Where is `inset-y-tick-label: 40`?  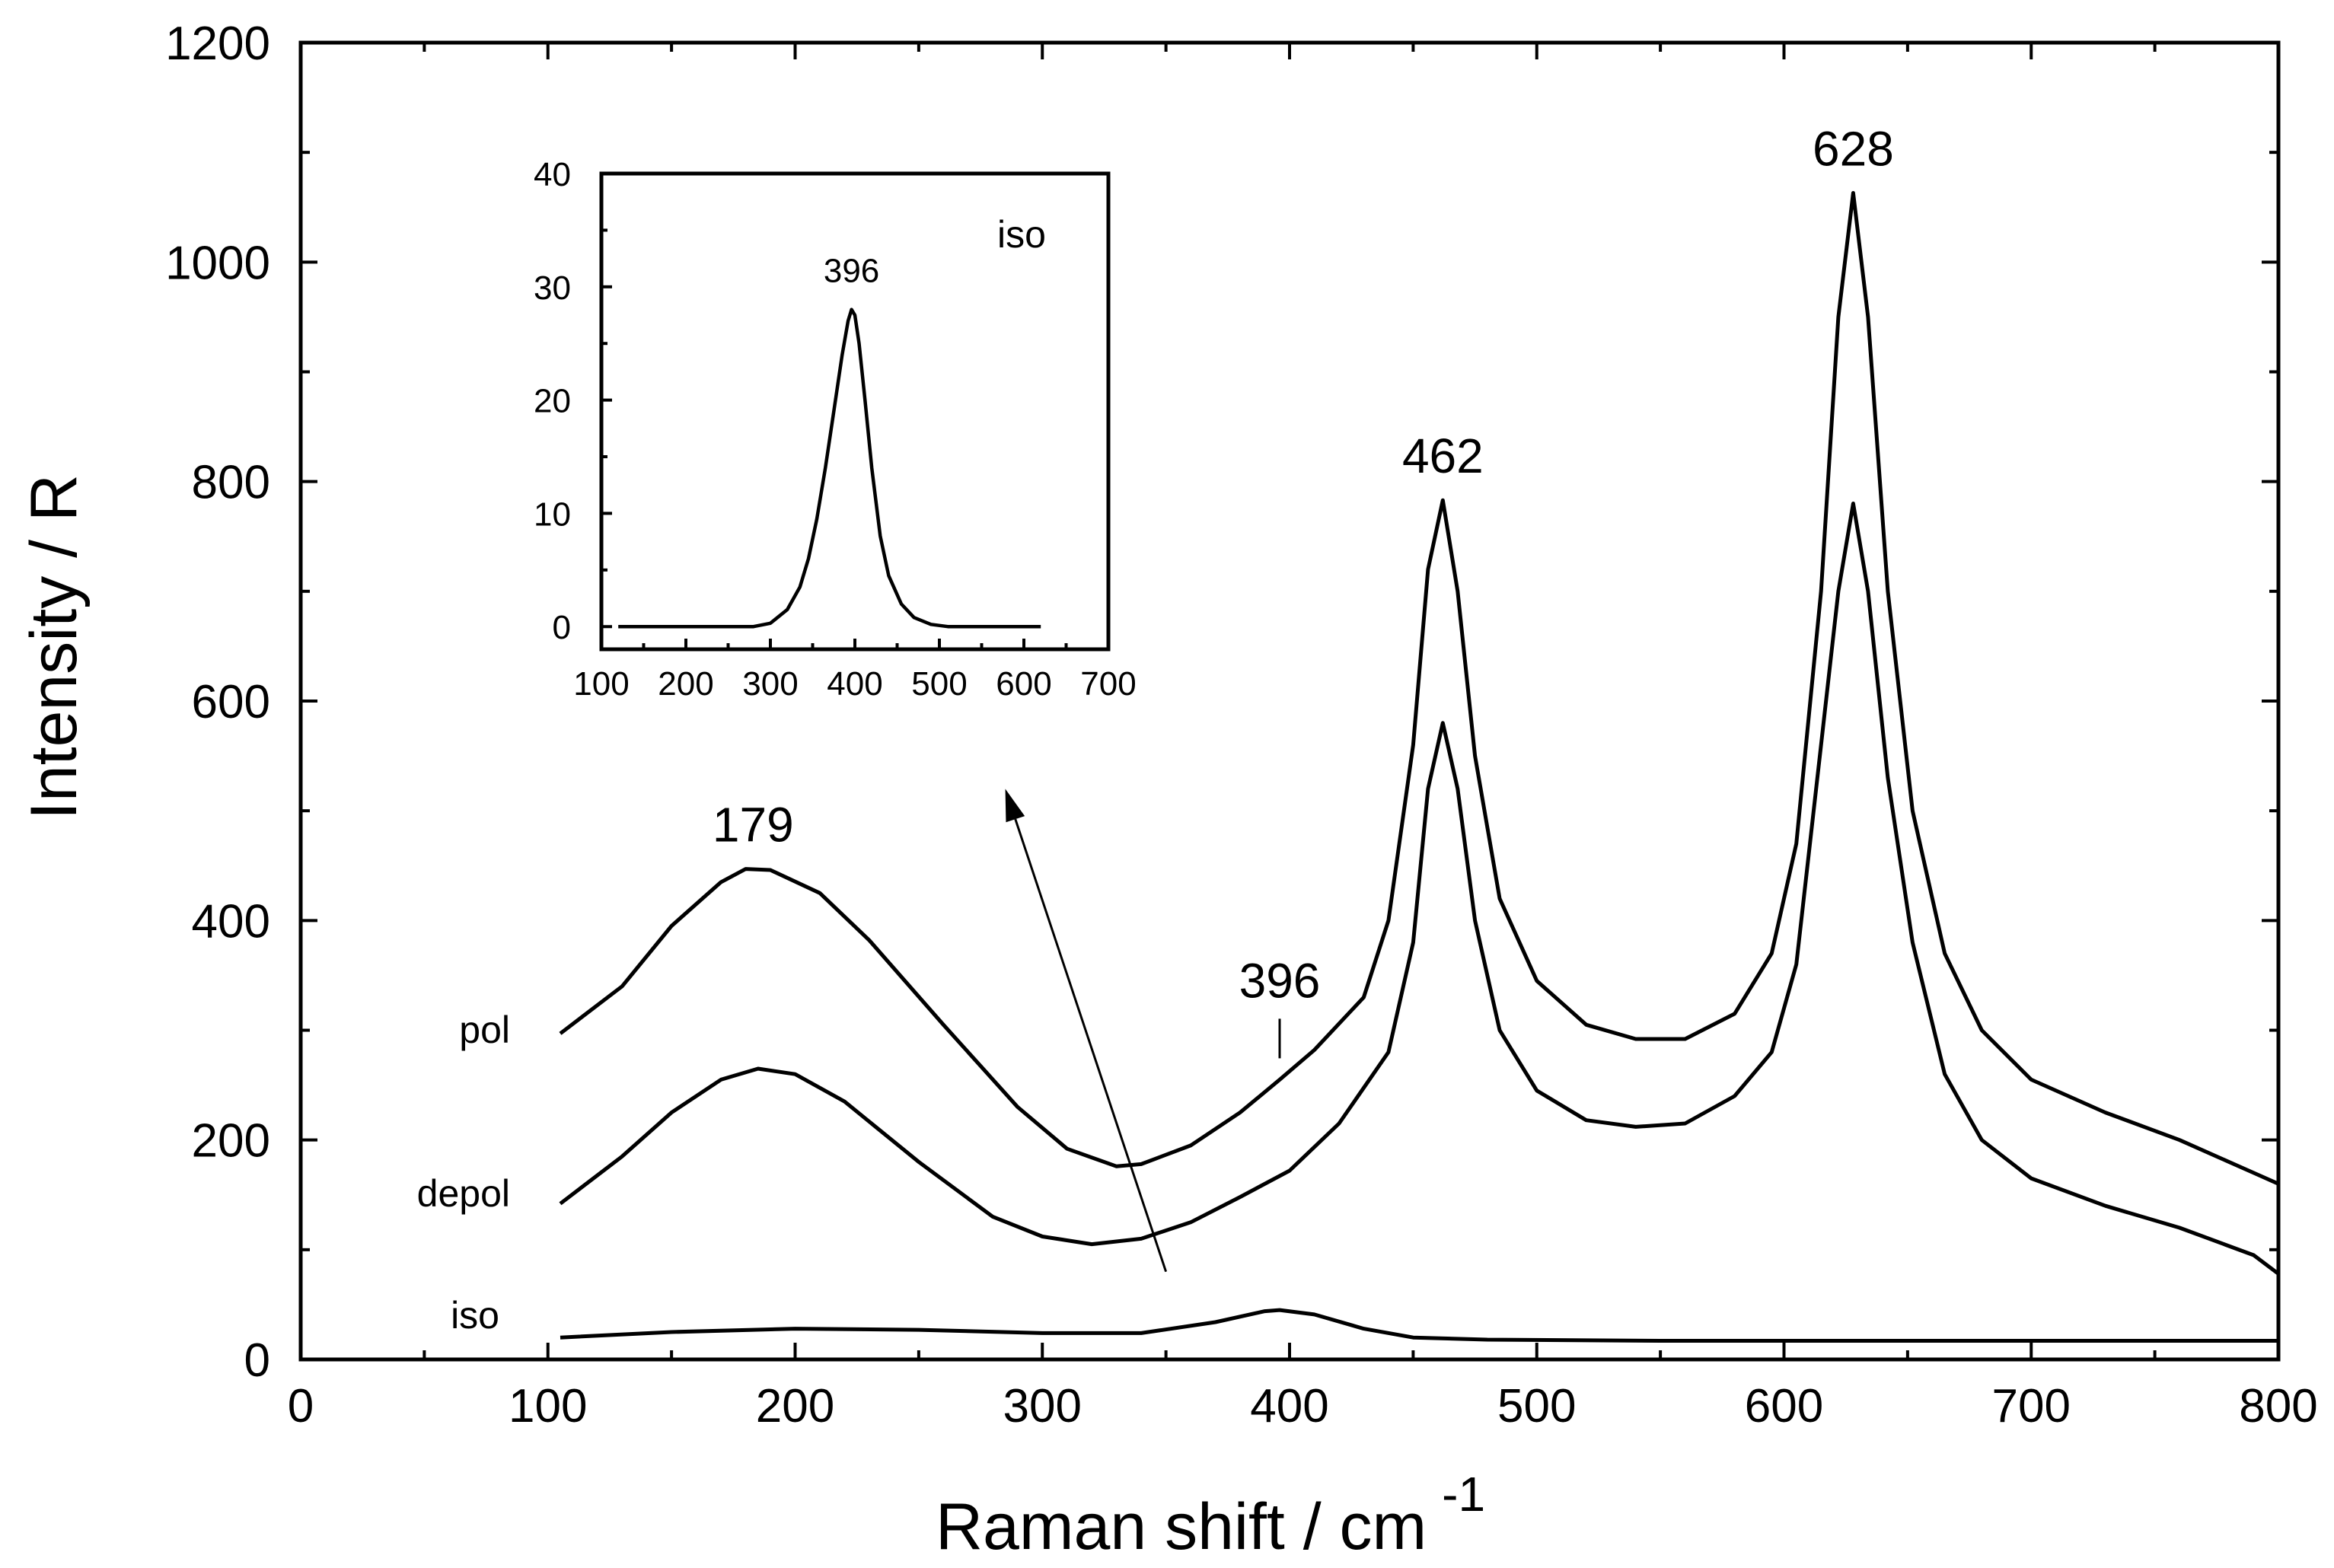 inset-y-tick-label: 40 is located at coordinates (552, 174).